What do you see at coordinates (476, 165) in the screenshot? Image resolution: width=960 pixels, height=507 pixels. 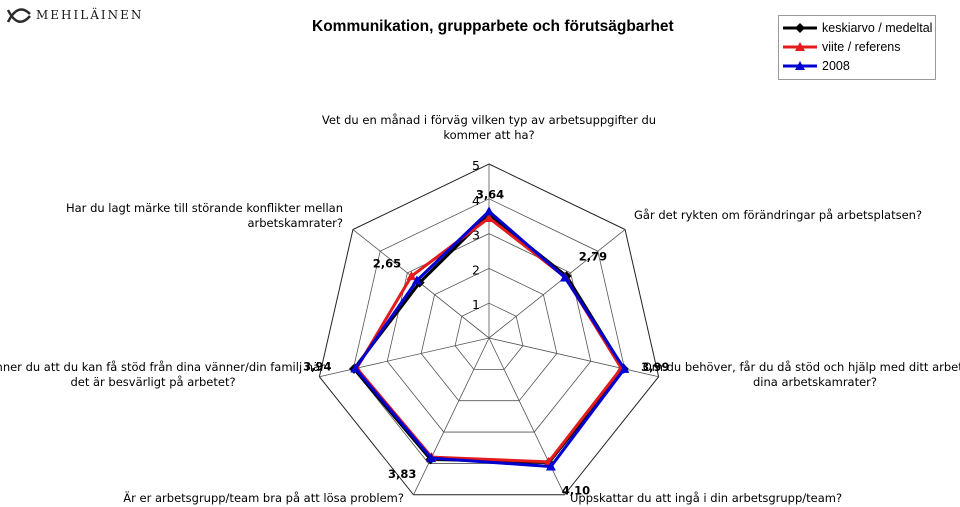 I see `tick-label: 5` at bounding box center [476, 165].